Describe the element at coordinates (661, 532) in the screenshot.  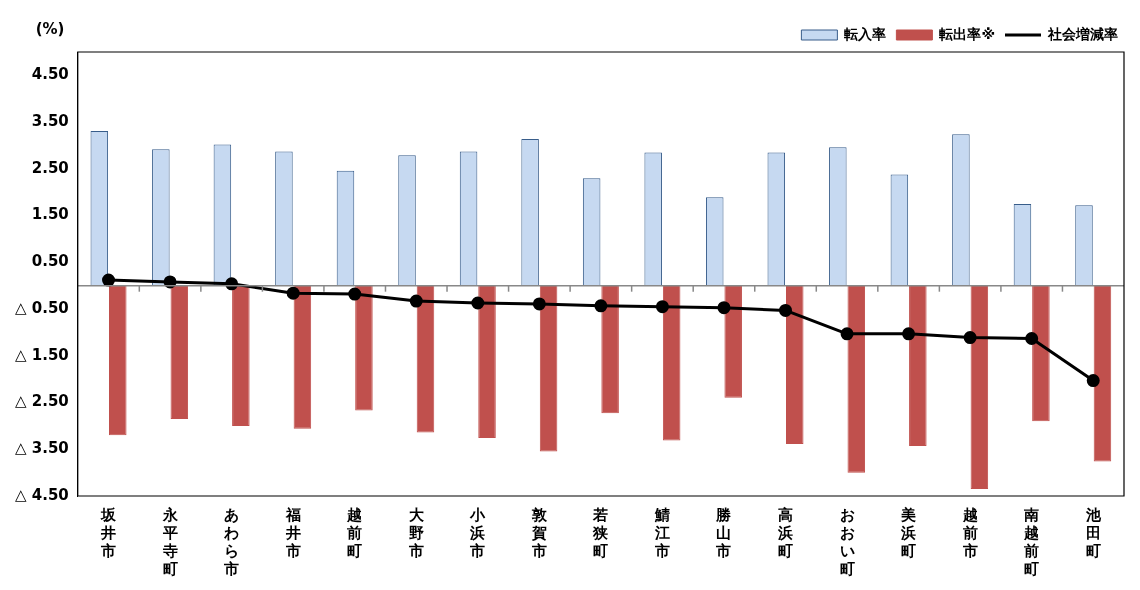
I see `x-tick-label: 鯖江市` at that location.